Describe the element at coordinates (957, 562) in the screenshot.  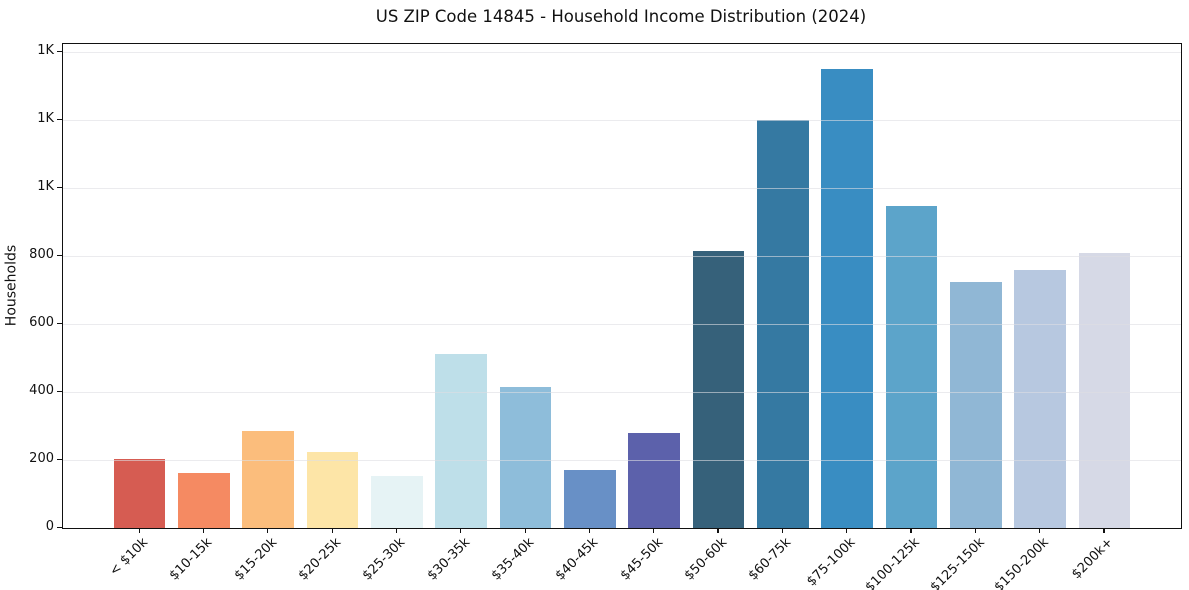
I see `x-tick-label: $125-150k` at that location.